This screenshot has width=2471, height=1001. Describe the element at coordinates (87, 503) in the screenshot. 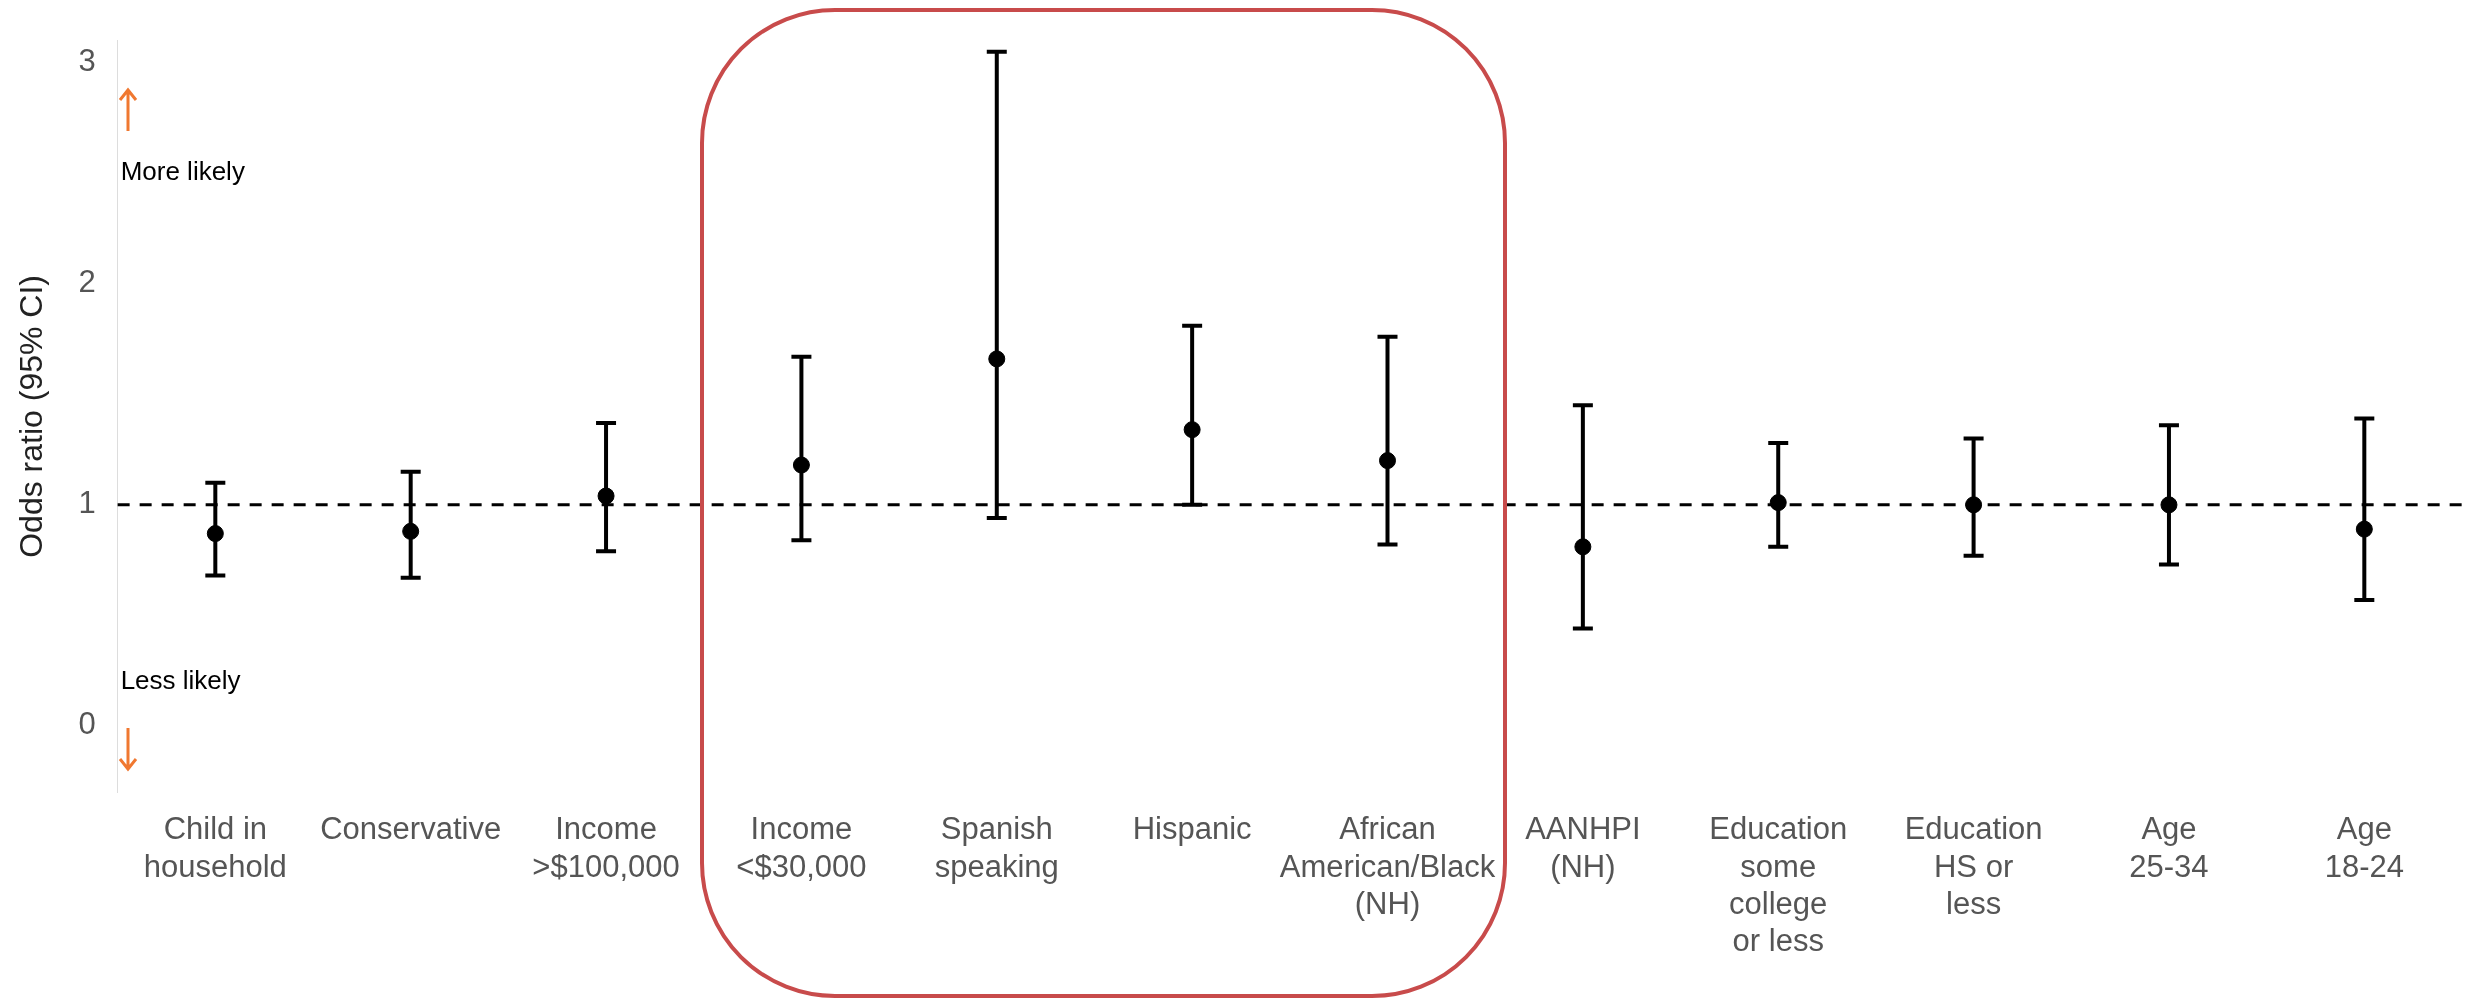

I see `y-tick-label: 1` at that location.